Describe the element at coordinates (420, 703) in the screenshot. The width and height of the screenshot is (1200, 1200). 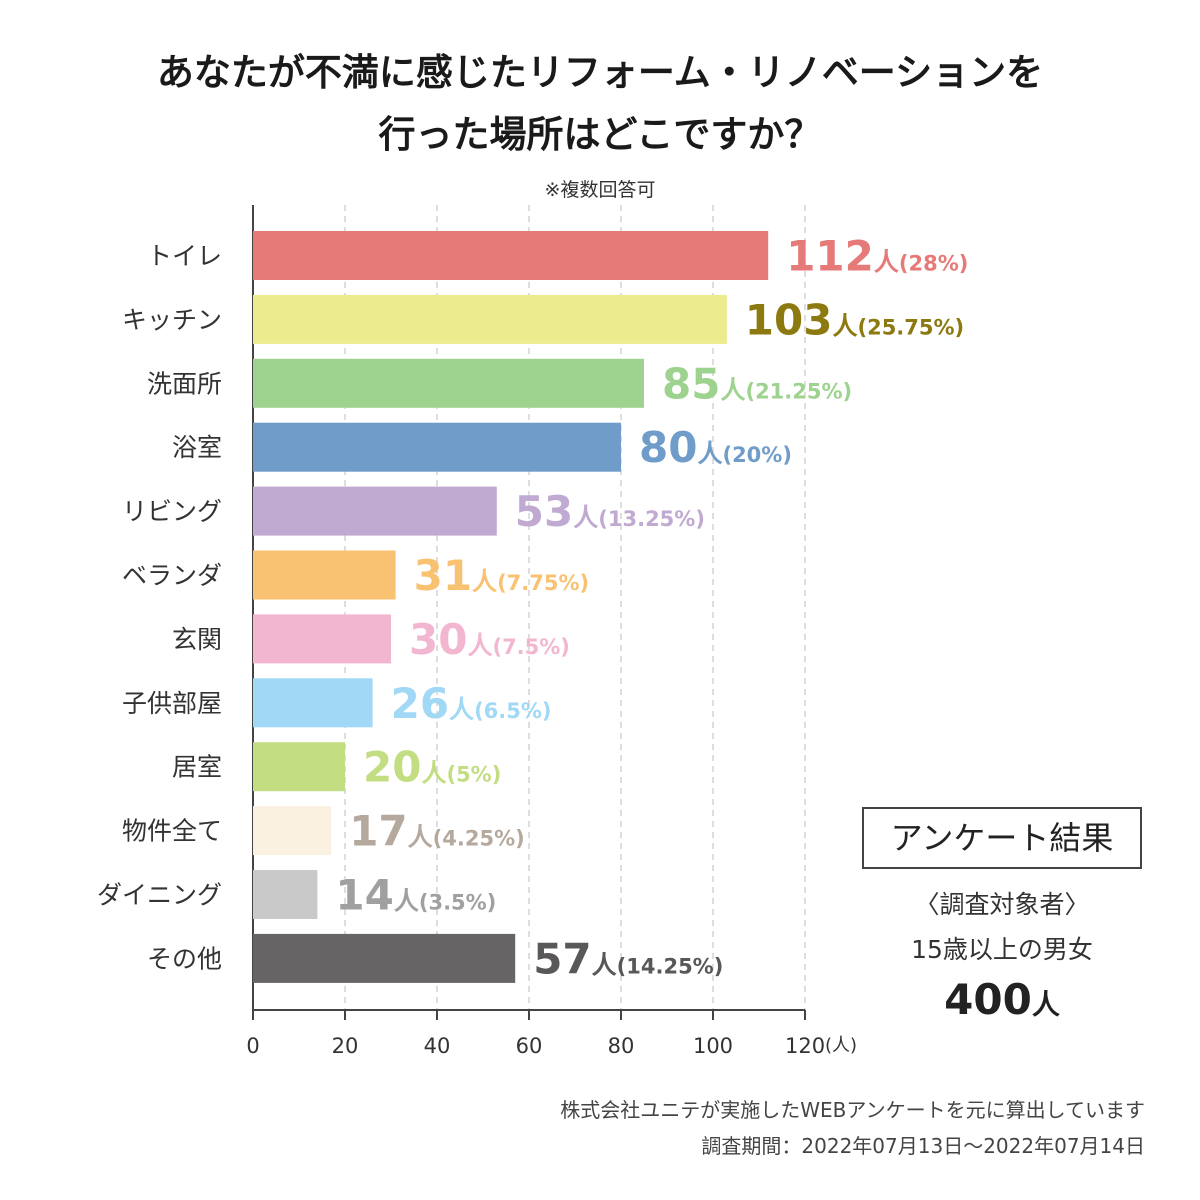
I see `value-number: 26` at that location.